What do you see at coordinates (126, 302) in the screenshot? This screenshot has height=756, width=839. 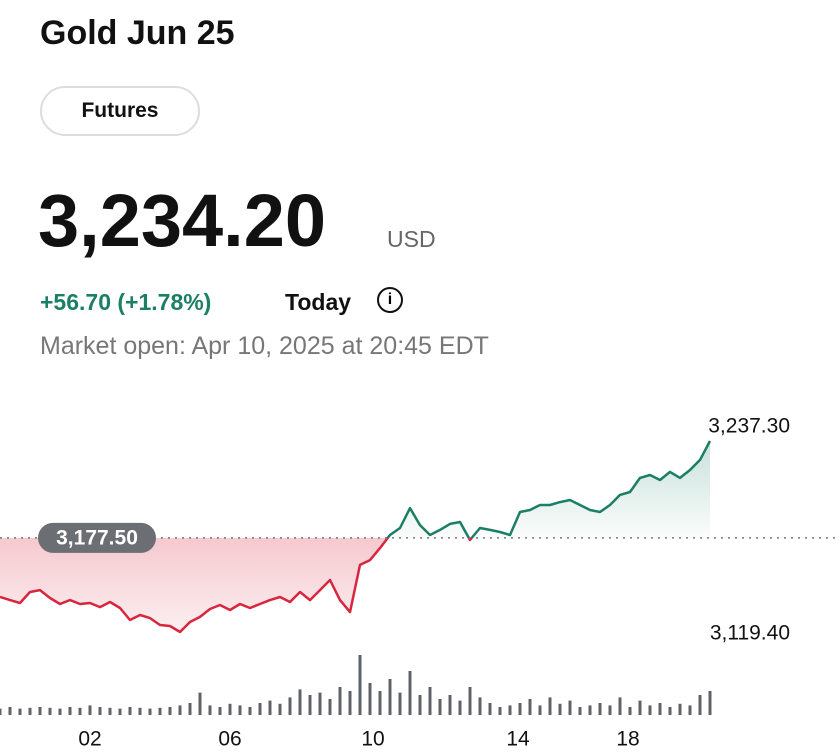 I see `change: +56.70 (+1.78%)` at bounding box center [126, 302].